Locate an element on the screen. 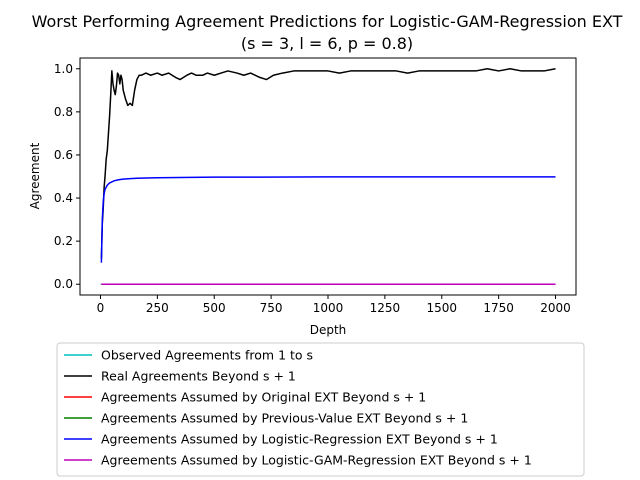 The height and width of the screenshot is (480, 640). x-axis-label: Depth is located at coordinates (328, 330).